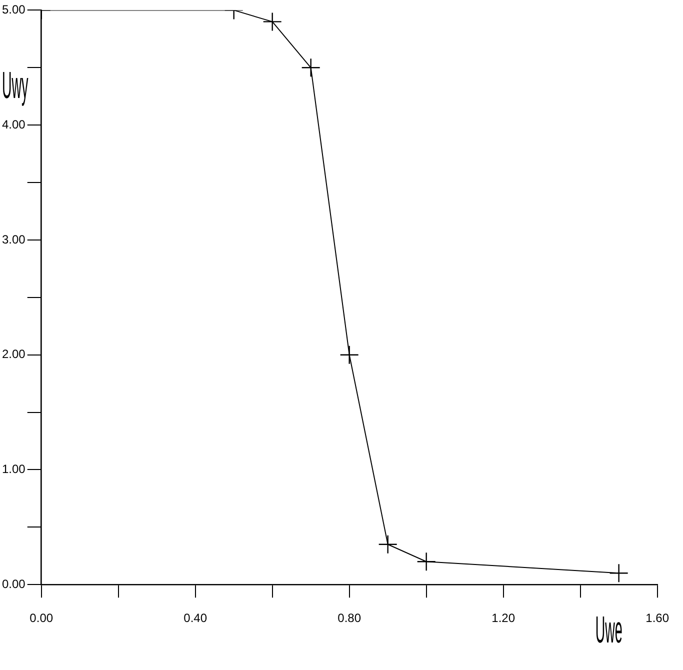 This screenshot has width=683, height=670. Describe the element at coordinates (14, 354) in the screenshot. I see `y-tick-label: 2.00` at that location.